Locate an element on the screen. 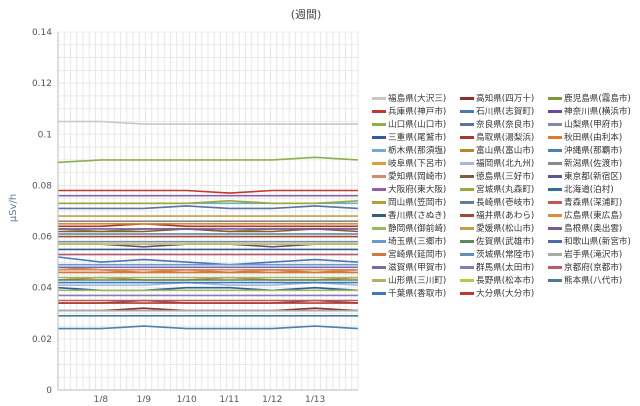  legend-label: 栃木県(那須塩) is located at coordinates (417, 151).